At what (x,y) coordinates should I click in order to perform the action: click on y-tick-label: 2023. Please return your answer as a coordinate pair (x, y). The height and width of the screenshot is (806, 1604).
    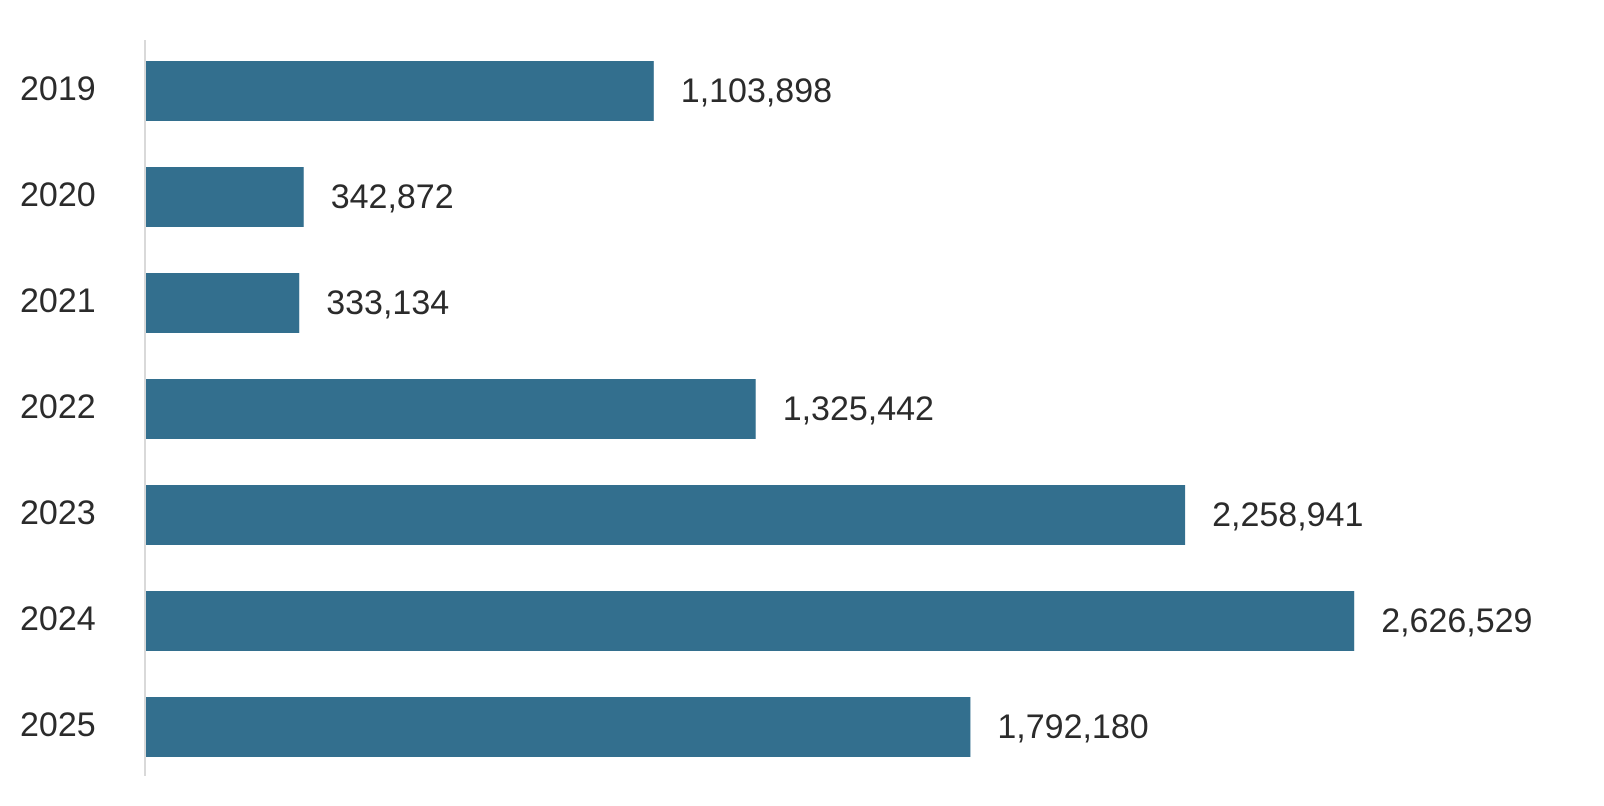
    Looking at the image, I should click on (58, 513).